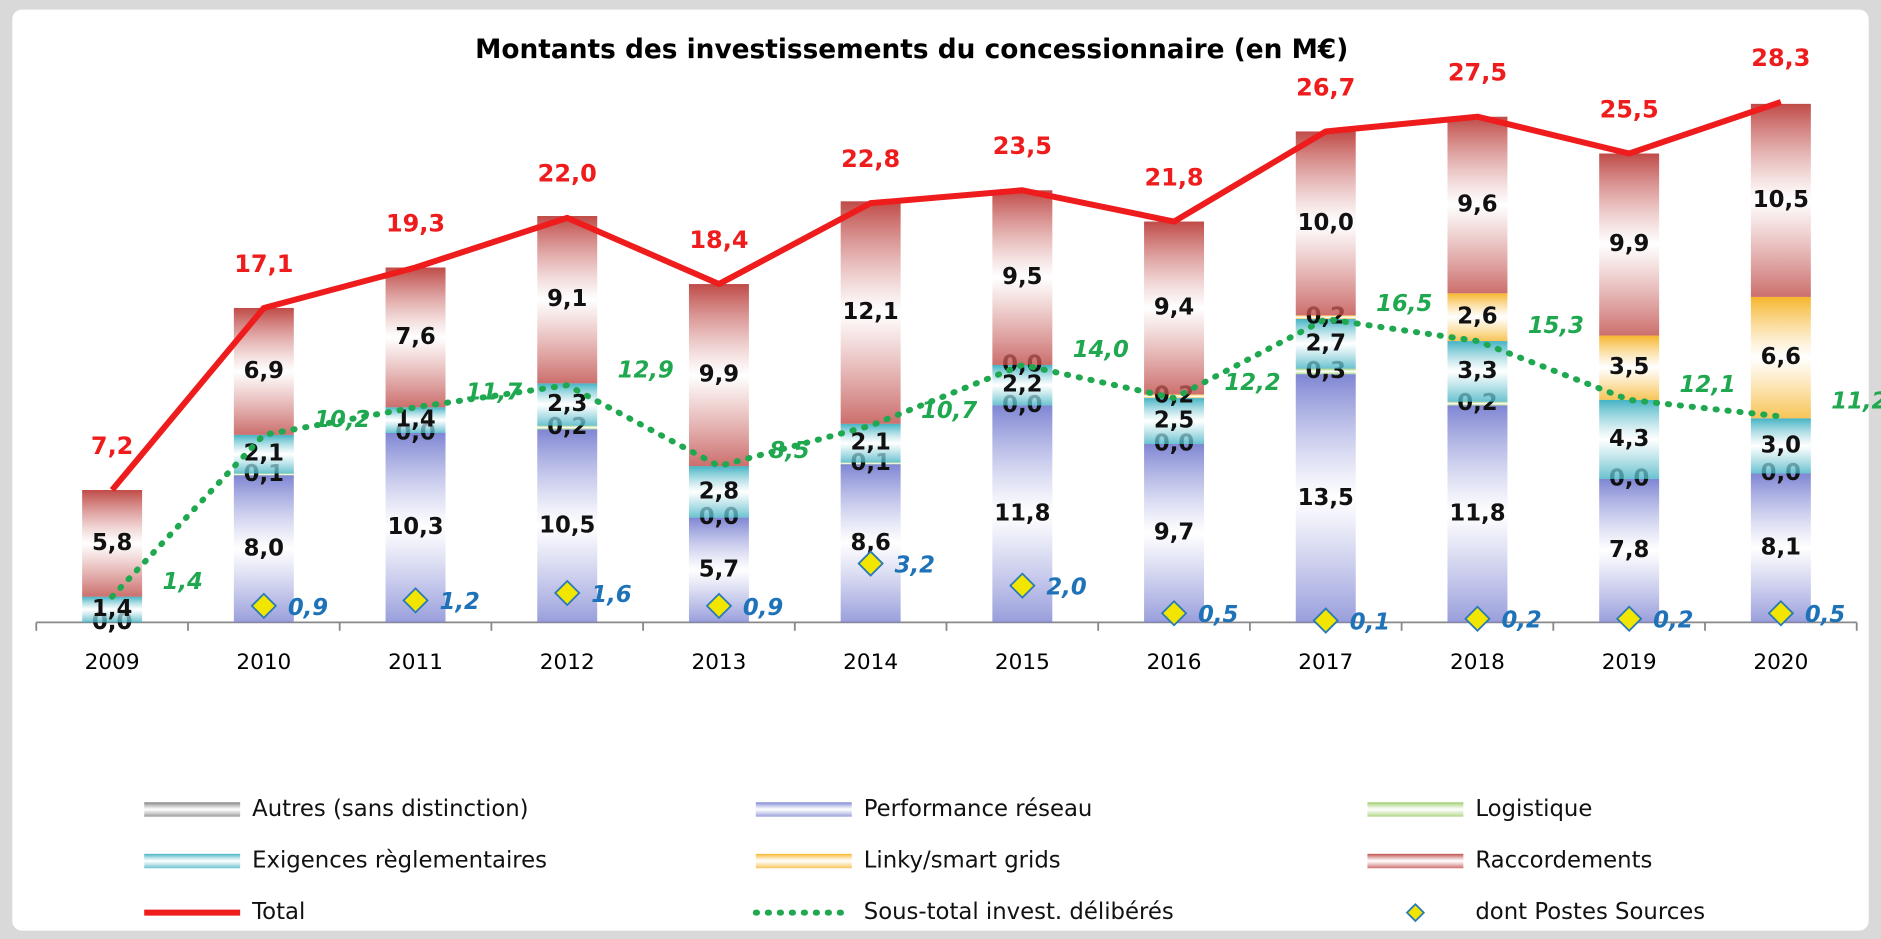 This screenshot has height=939, width=1881. What do you see at coordinates (1022, 146) in the screenshot?
I see `total-label: 23,5` at bounding box center [1022, 146].